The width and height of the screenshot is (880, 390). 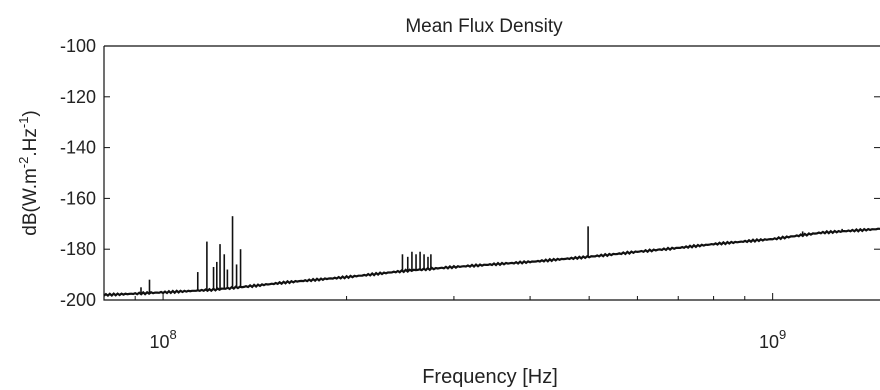 I want to click on x-axis: 10⁸ 10⁹, so click(x=444, y=322).